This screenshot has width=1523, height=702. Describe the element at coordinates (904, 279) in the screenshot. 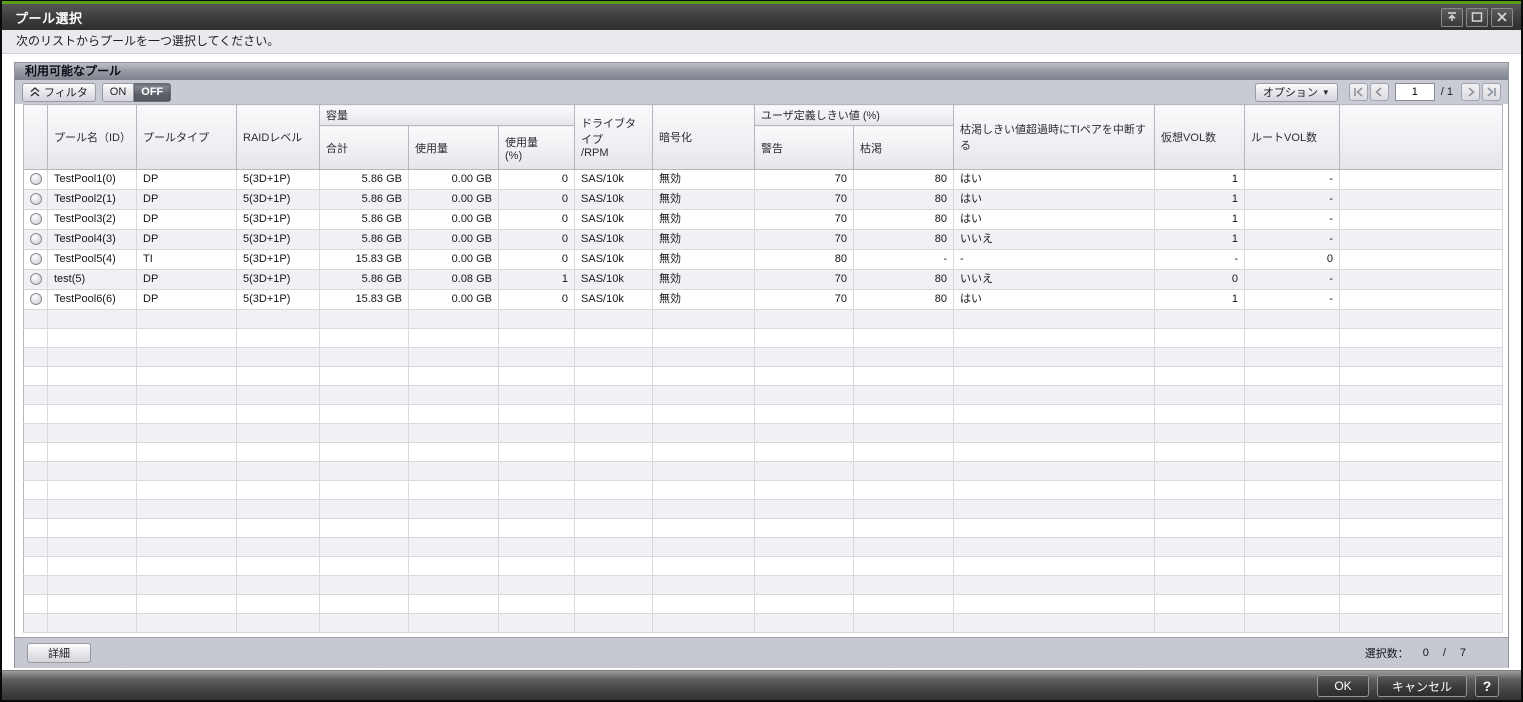

I see `cell-depletion: 80` at that location.